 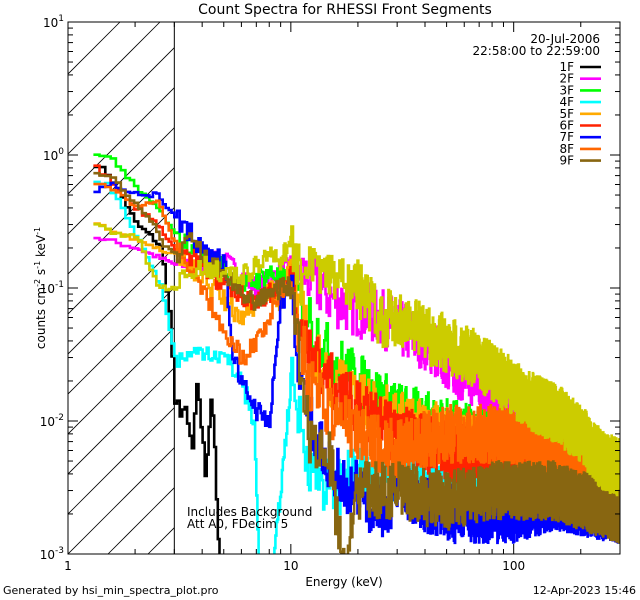 I want to click on x-tick-label: 10, so click(x=290, y=566).